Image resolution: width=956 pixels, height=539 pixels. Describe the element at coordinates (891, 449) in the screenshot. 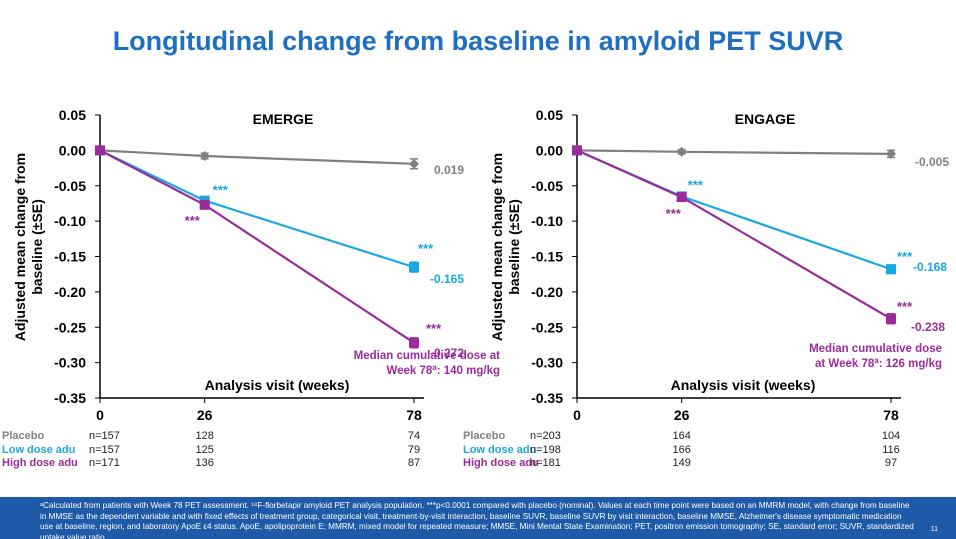

I see `n-table-cell: 116` at that location.